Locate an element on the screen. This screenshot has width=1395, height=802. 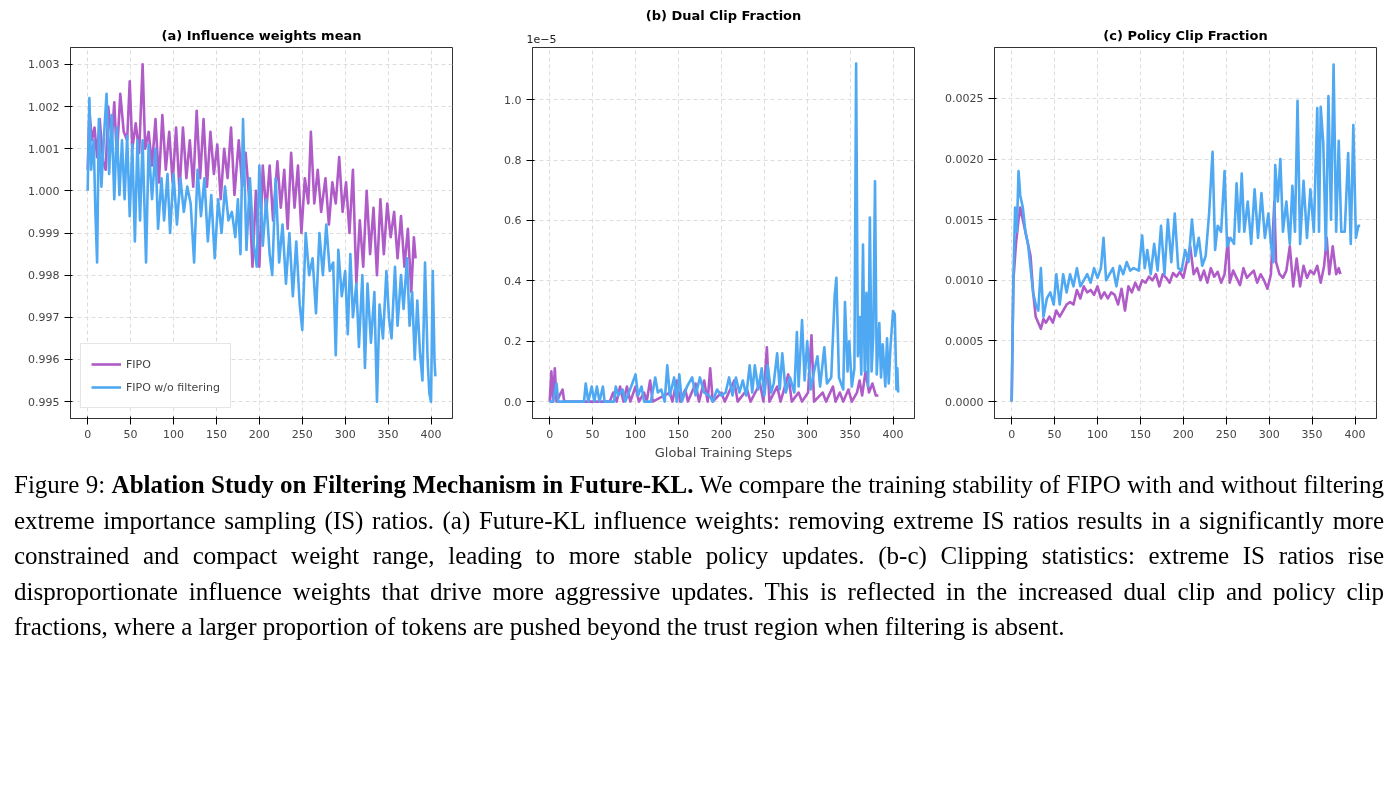
y-tick-label: 0.995 is located at coordinates (44, 402).